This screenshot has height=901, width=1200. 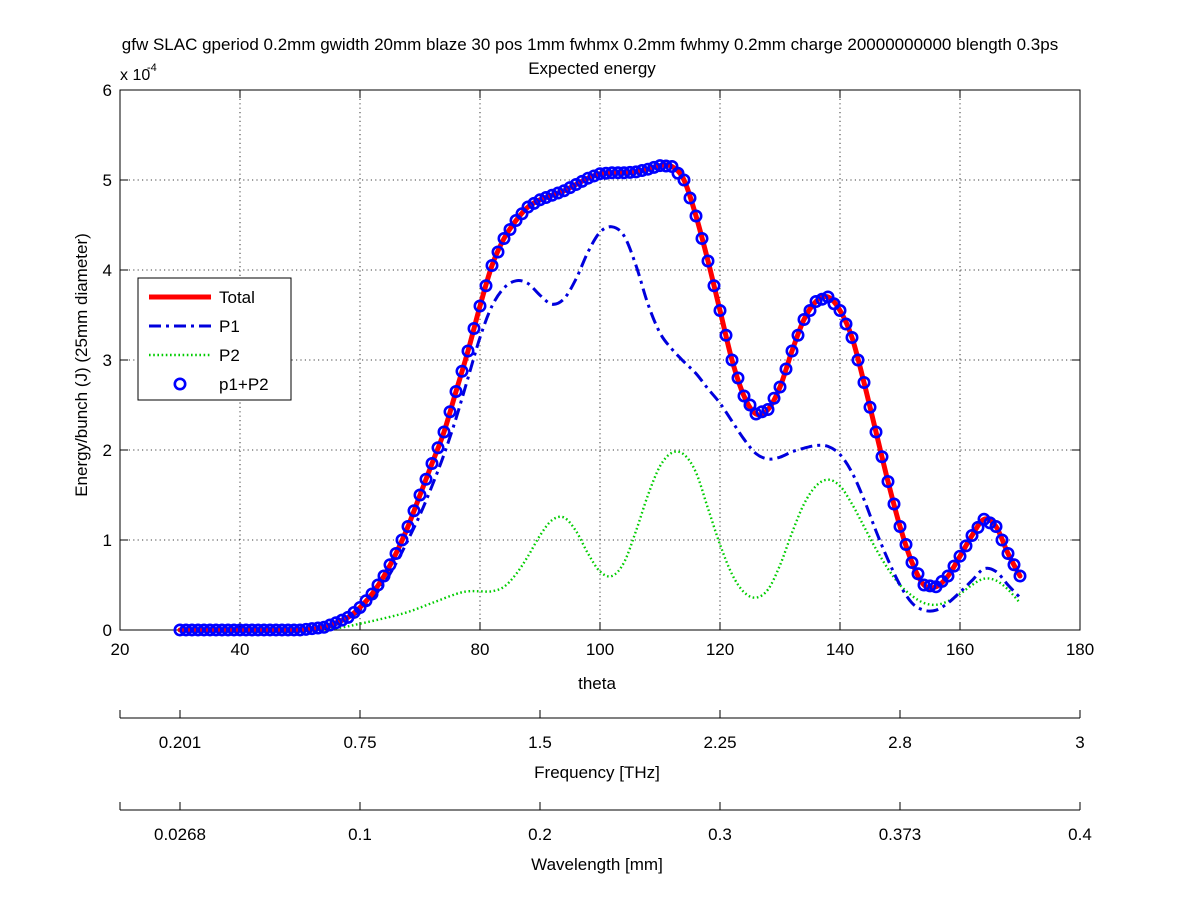 I want to click on legend: Total P1 P2 p1+P2, so click(x=214, y=339).